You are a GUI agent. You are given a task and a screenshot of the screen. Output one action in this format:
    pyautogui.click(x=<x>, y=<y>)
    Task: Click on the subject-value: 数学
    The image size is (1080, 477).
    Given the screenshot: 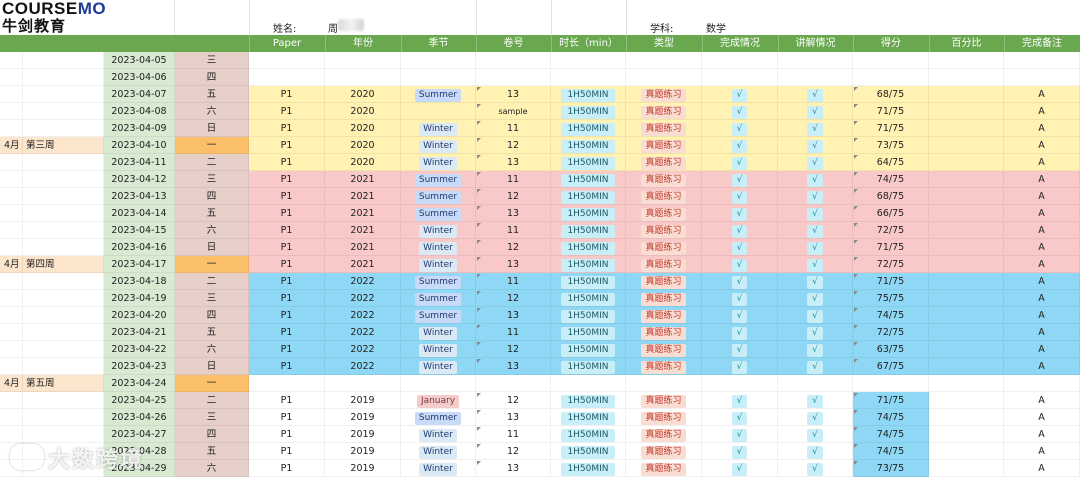 What is the action you would take?
    pyautogui.click(x=716, y=29)
    